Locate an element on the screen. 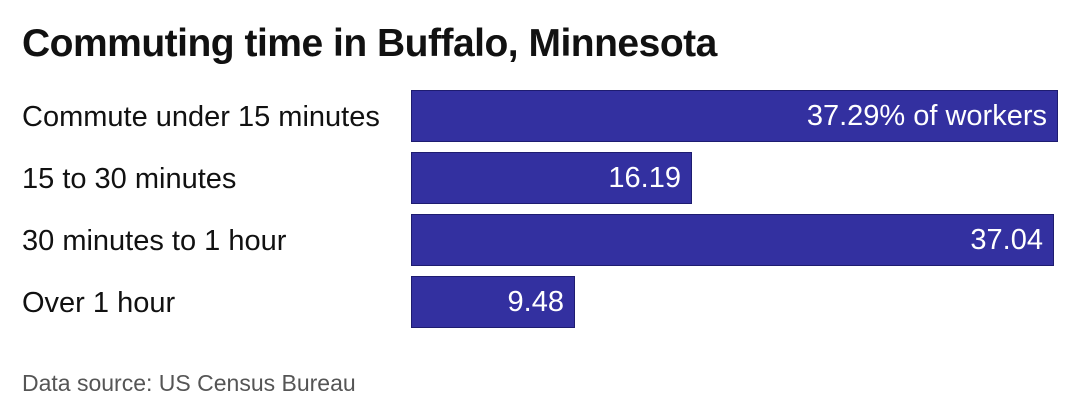 The height and width of the screenshot is (420, 1080). category-label: 30 minutes to 1 hour is located at coordinates (154, 241).